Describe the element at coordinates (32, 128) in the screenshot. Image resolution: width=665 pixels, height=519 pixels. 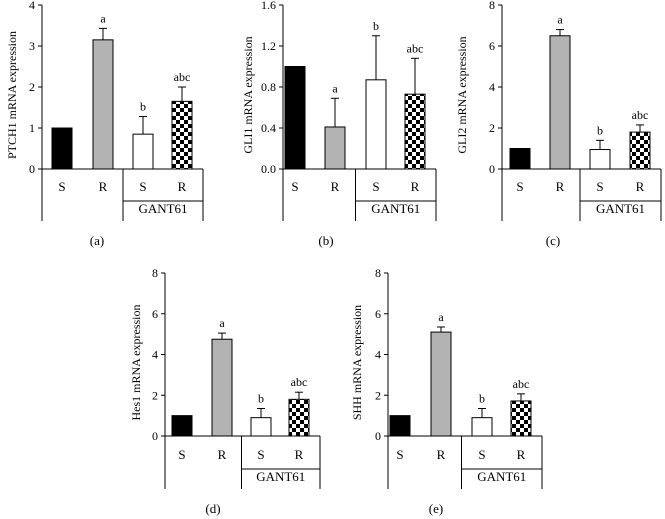
I see `y-tick-label: 1` at that location.